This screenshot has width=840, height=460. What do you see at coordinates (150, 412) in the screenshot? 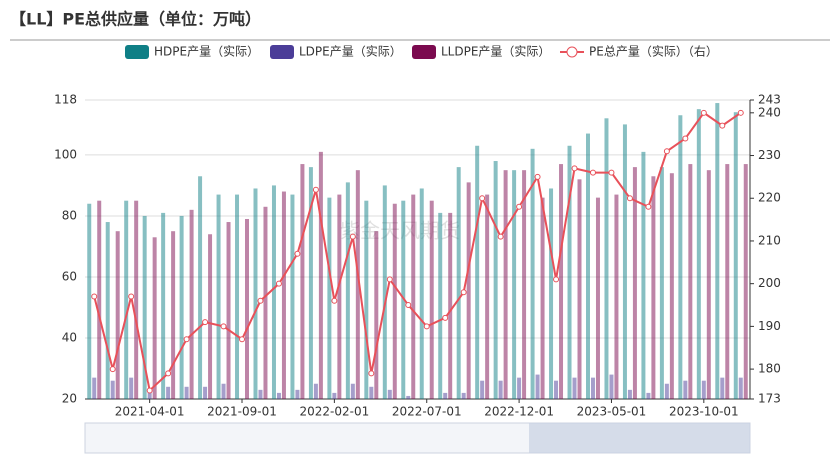
I see `x-tick-label: 2021-04-01` at bounding box center [150, 412].